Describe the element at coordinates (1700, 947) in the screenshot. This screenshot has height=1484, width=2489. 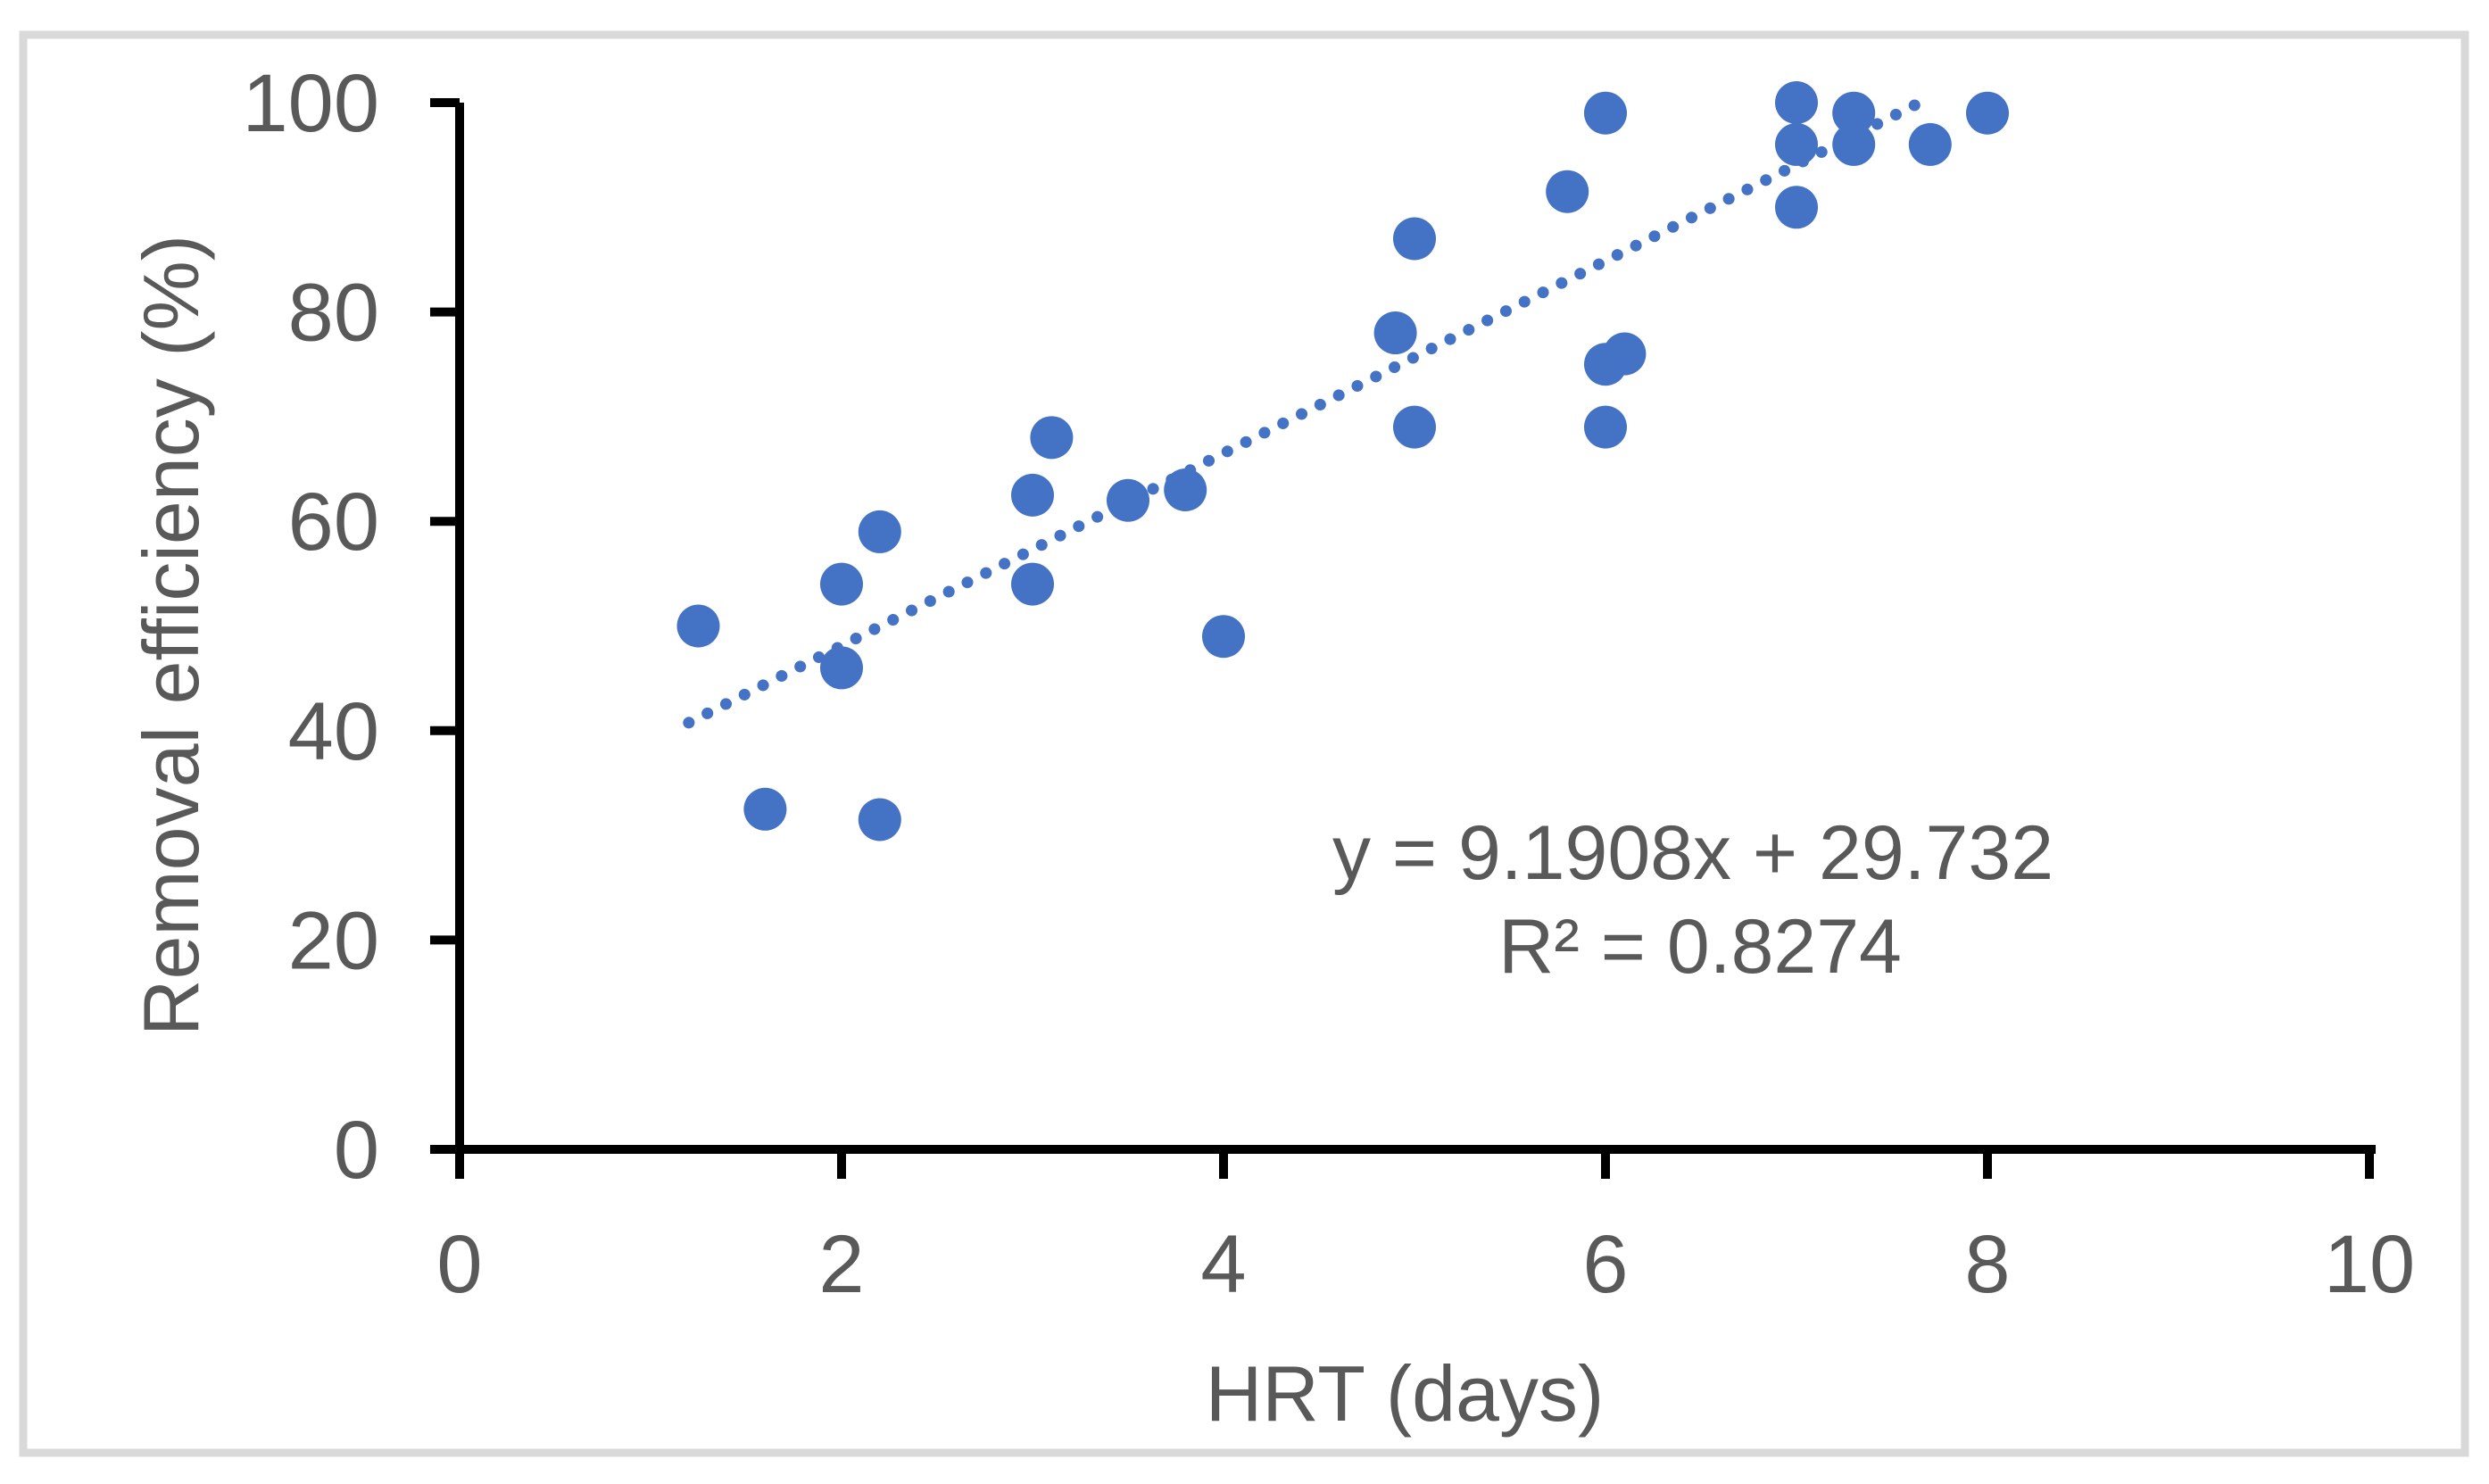
I see `r-squared-label: R² = 0.8274` at that location.